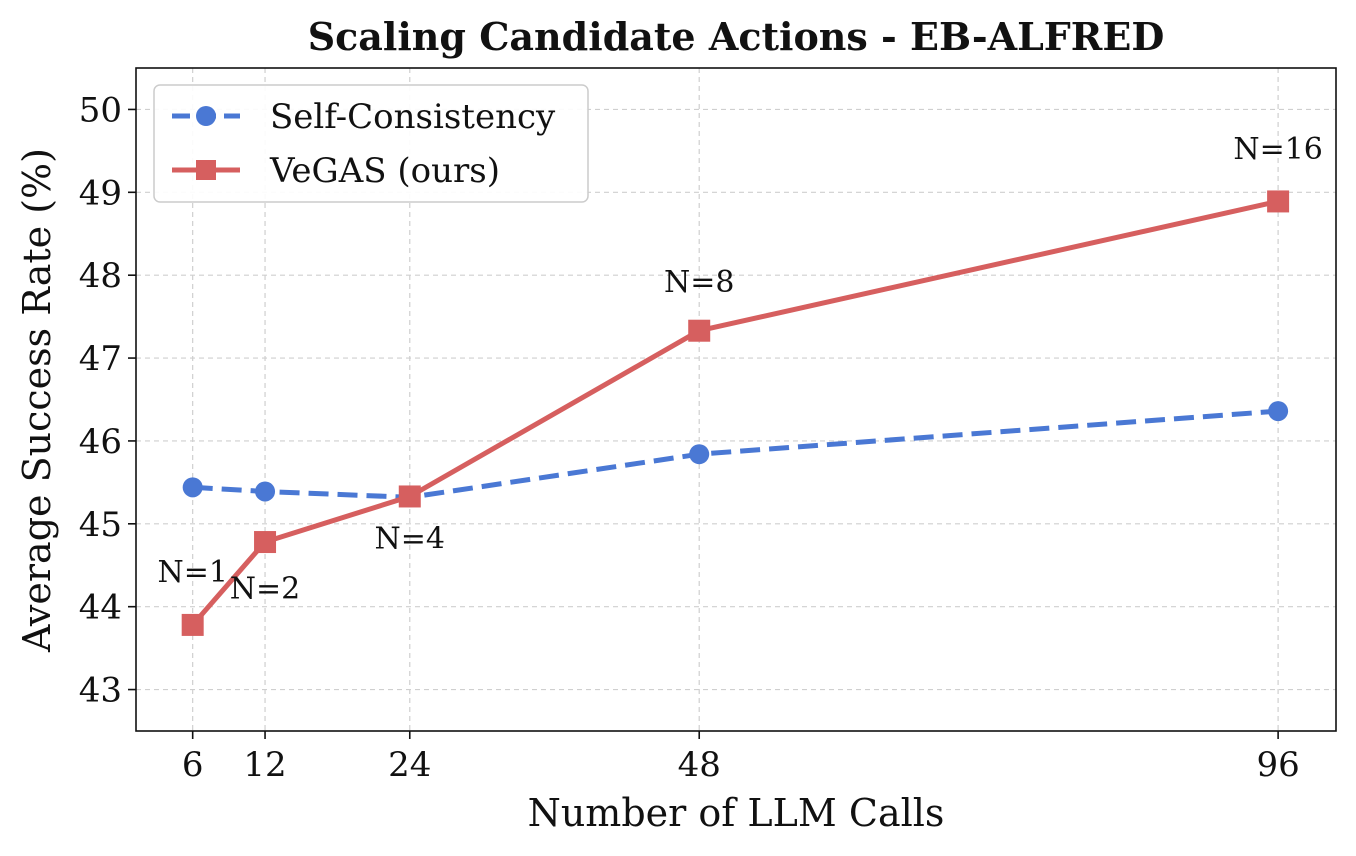 The image size is (1356, 856). Describe the element at coordinates (413, 117) in the screenshot. I see `legend-label-self-consistency: Self-Consistency` at that location.